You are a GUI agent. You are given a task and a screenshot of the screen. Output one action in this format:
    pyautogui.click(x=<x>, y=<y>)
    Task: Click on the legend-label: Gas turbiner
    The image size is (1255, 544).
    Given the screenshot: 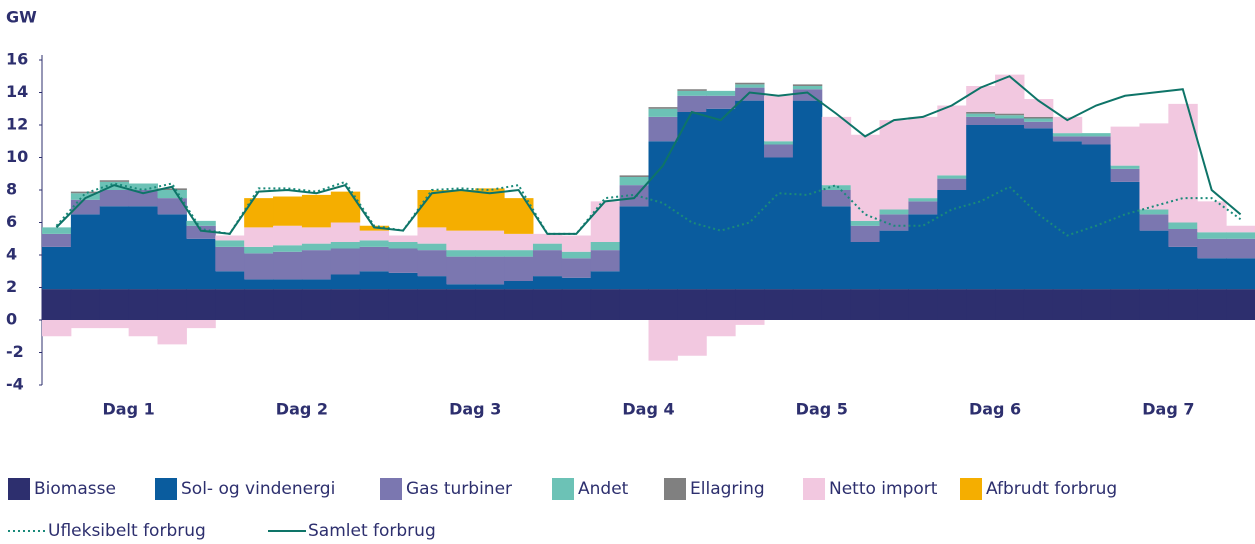 What is the action you would take?
    pyautogui.click(x=459, y=489)
    